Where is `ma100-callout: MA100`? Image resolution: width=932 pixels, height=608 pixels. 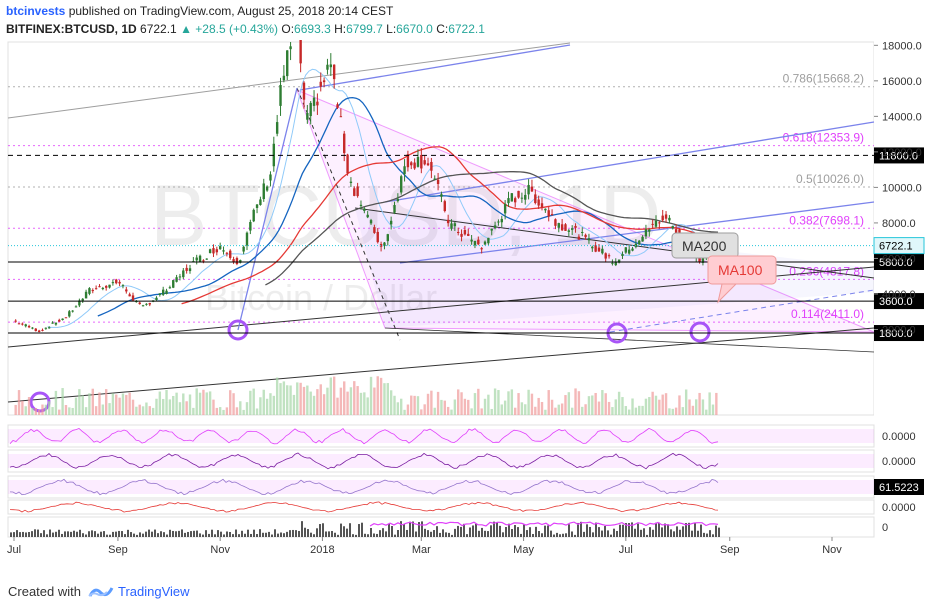
ma100-callout: MA100 is located at coordinates (742, 279).